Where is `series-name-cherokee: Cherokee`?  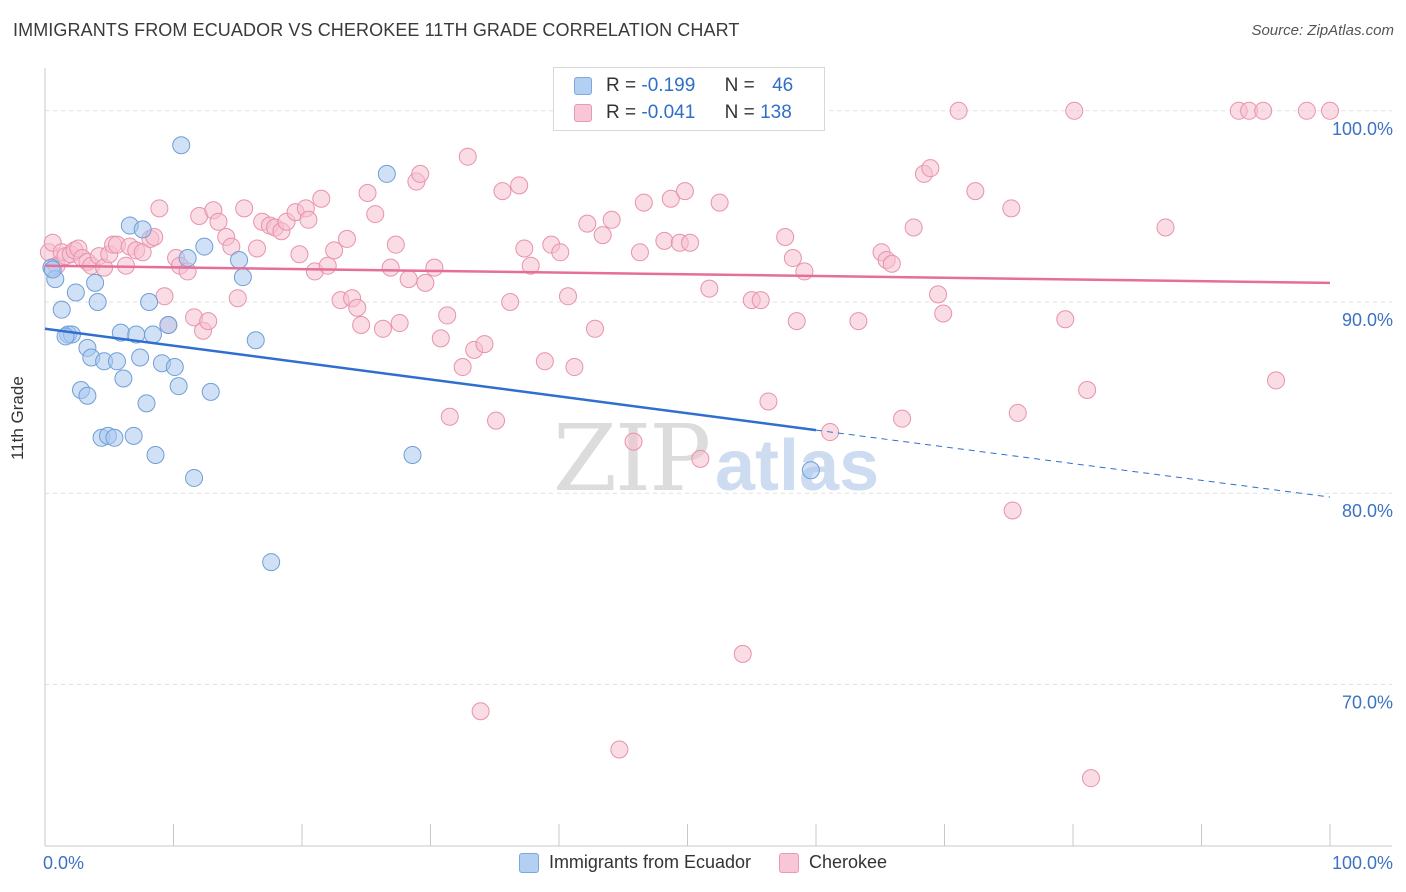
series-name-cherokee: Cherokee is located at coordinates (848, 862).